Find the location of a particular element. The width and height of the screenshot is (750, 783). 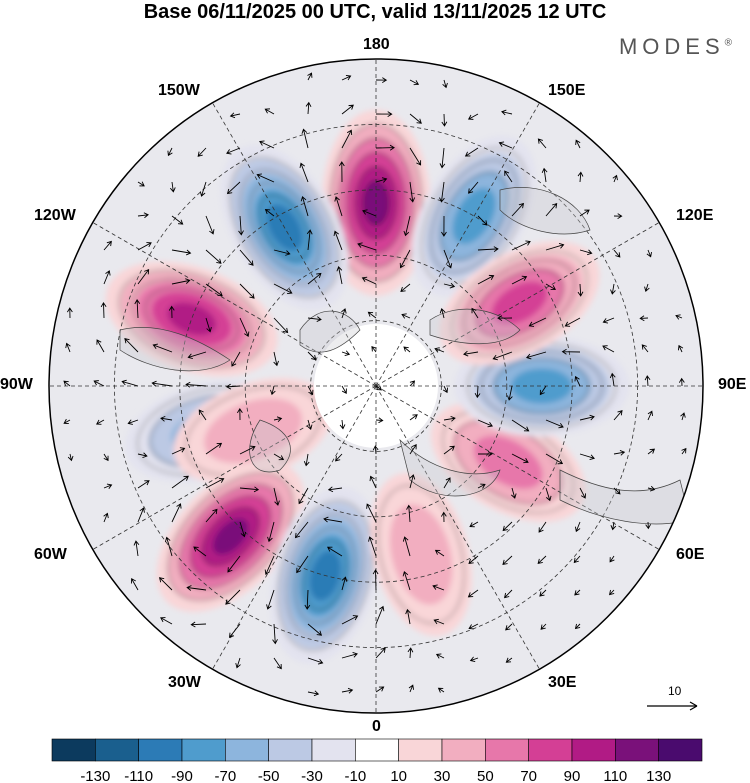

lon-label-150e: 150E is located at coordinates (567, 90).